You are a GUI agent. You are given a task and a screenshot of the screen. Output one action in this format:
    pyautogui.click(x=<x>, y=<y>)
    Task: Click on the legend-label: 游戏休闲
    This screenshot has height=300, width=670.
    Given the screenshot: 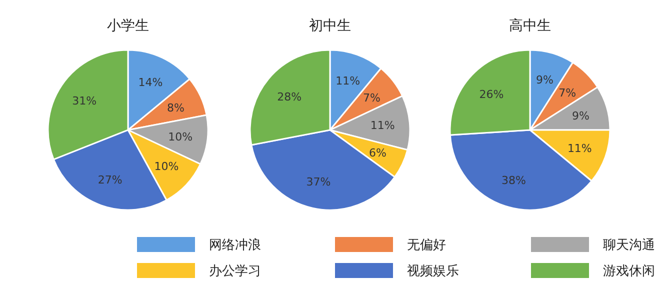 What is the action you would take?
    pyautogui.click(x=629, y=271)
    